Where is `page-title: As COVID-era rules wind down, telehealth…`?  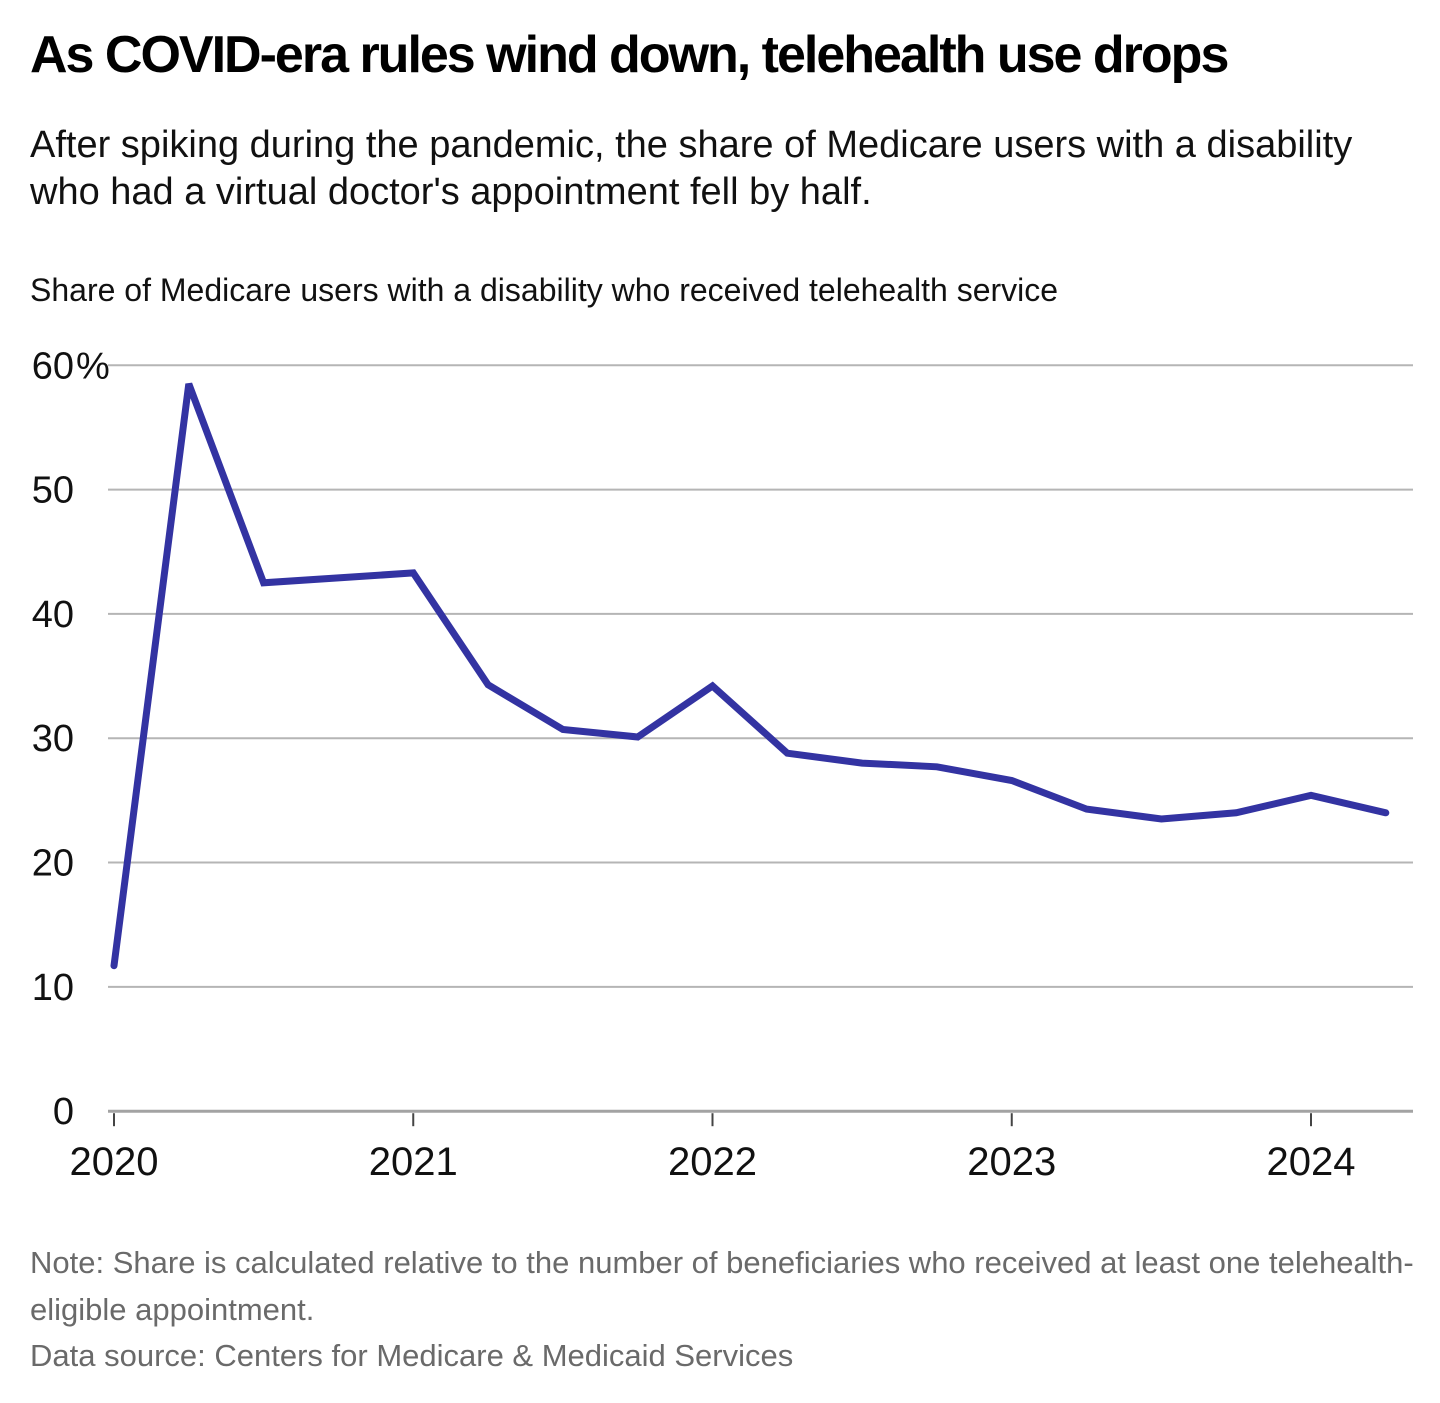
page-title: As COVID-era rules wind down, telehealth… is located at coordinates (629, 55).